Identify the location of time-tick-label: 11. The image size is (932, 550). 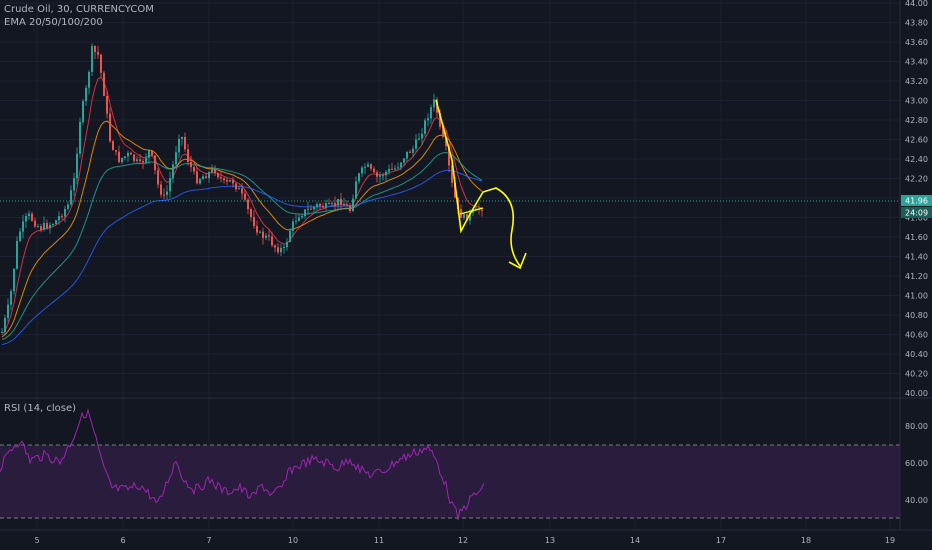
(379, 540).